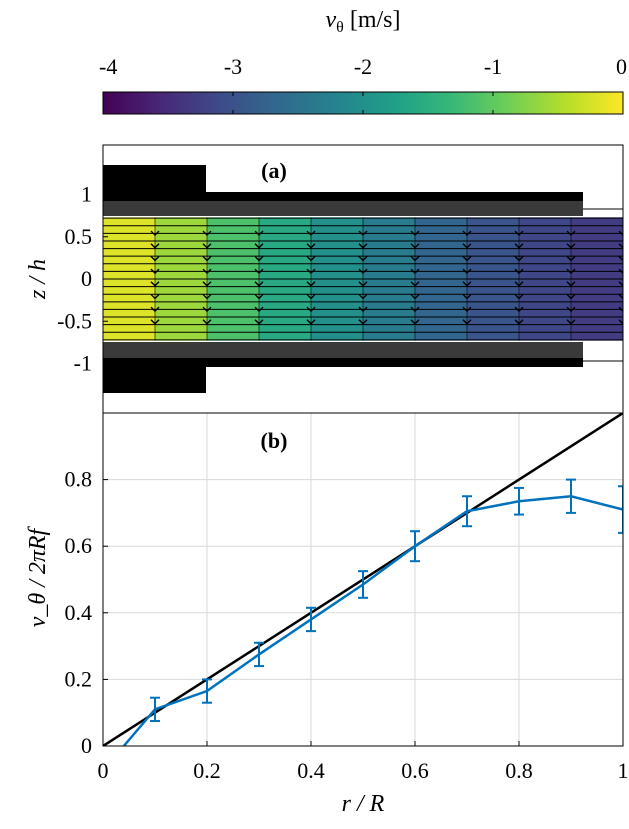 This screenshot has width=629, height=829. I want to click on y-tick-label: 1, so click(86, 194).